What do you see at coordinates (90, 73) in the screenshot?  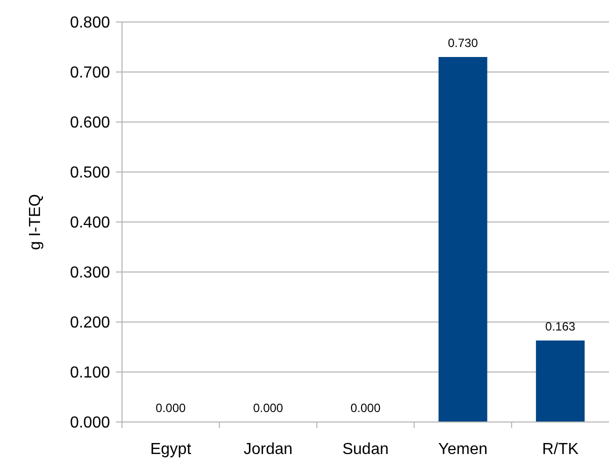 I see `y-tick-label: 0.700` at bounding box center [90, 73].